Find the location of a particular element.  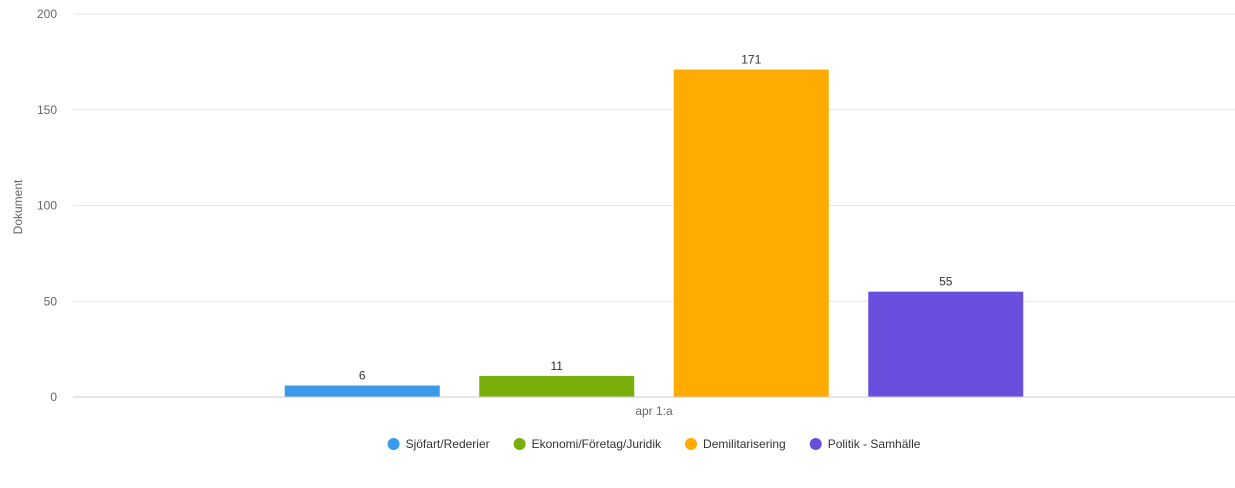

legend-item: Politik - Samhälle is located at coordinates (865, 444).